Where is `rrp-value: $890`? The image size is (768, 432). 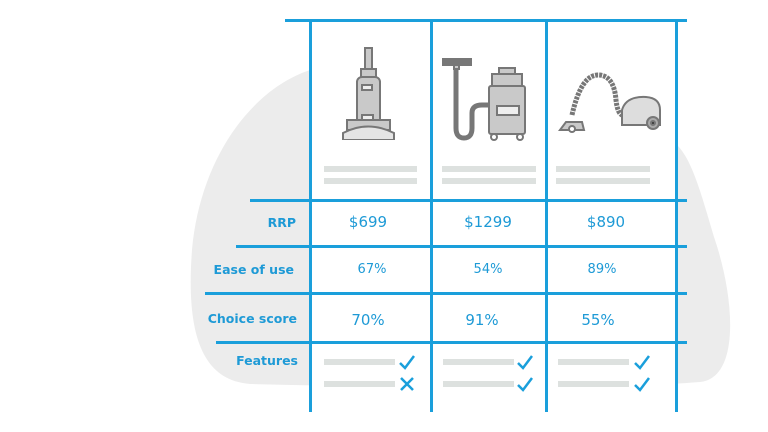
rrp-value: $890 is located at coordinates (606, 222).